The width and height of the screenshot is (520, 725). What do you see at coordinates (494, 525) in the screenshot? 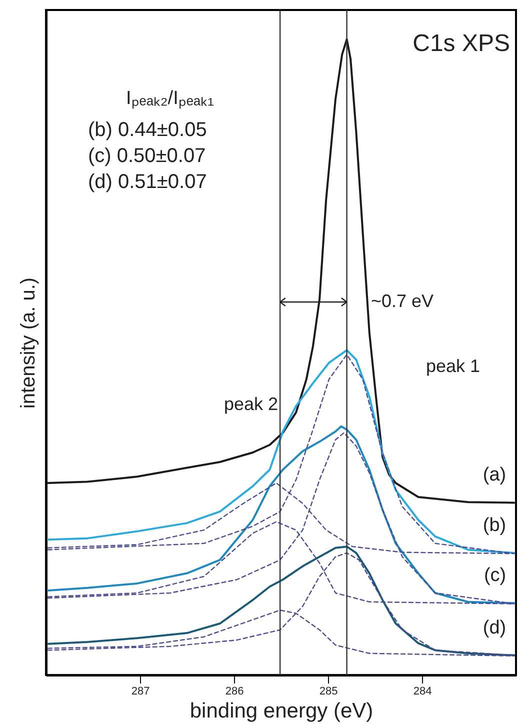
I see `series-label: (b)` at bounding box center [494, 525].